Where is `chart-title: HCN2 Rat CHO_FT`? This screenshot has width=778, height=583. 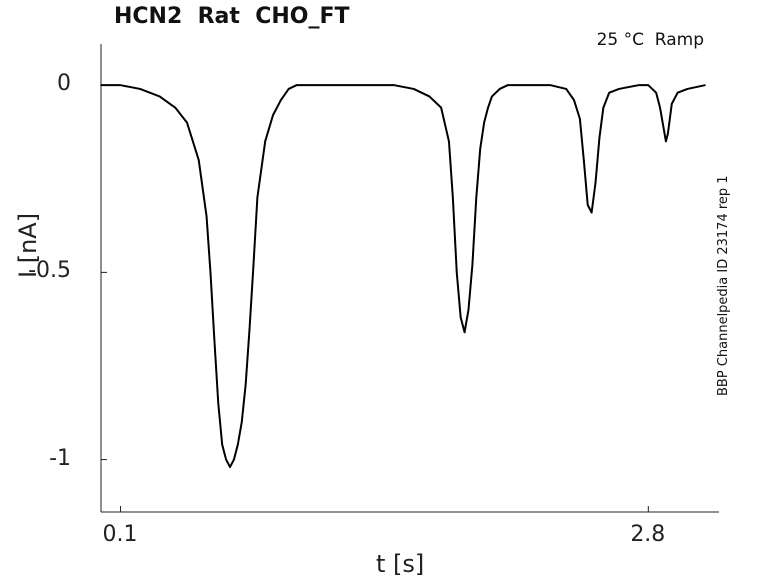 chart-title: HCN2 Rat CHO_FT is located at coordinates (232, 16).